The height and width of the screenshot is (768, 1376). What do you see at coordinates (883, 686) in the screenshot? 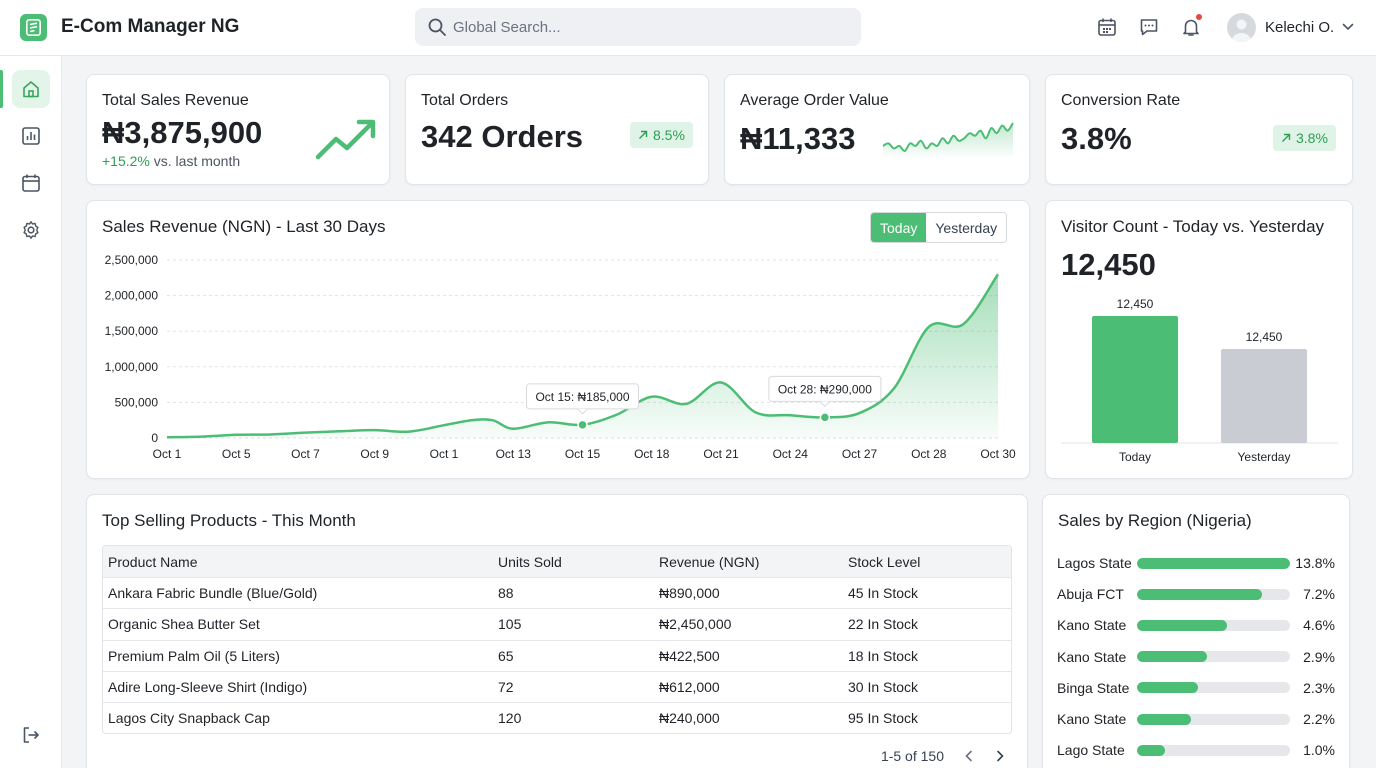
I see `cell-stock: 30 In Stock` at bounding box center [883, 686].